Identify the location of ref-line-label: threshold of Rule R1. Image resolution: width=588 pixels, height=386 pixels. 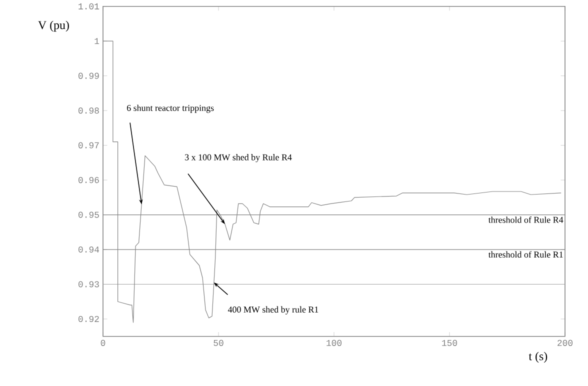
(525, 254).